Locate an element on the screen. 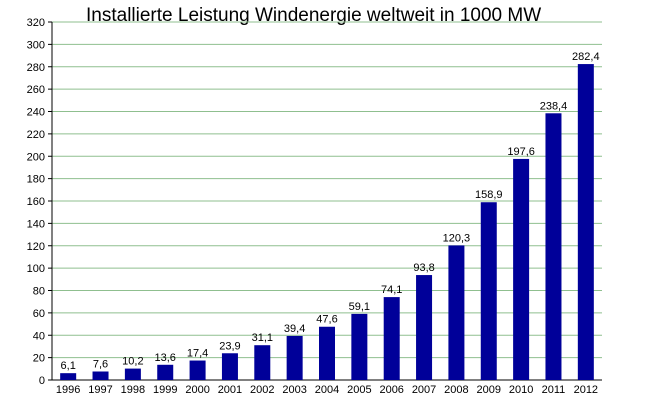 This screenshot has width=650, height=405. data-label: 7,6 is located at coordinates (100, 364).